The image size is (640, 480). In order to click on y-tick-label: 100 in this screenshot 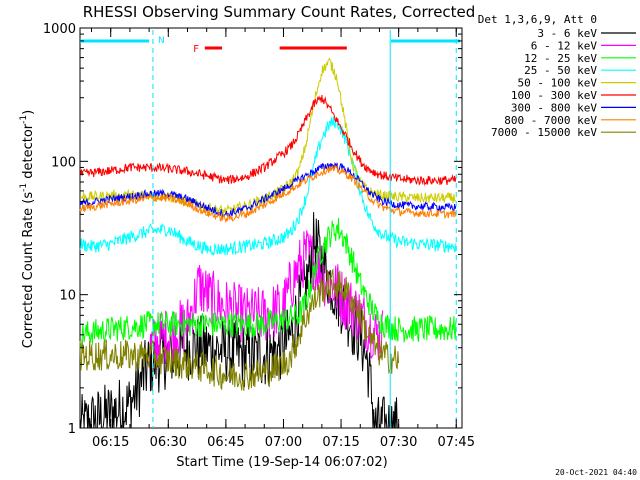, I will do `click(63, 162)`.